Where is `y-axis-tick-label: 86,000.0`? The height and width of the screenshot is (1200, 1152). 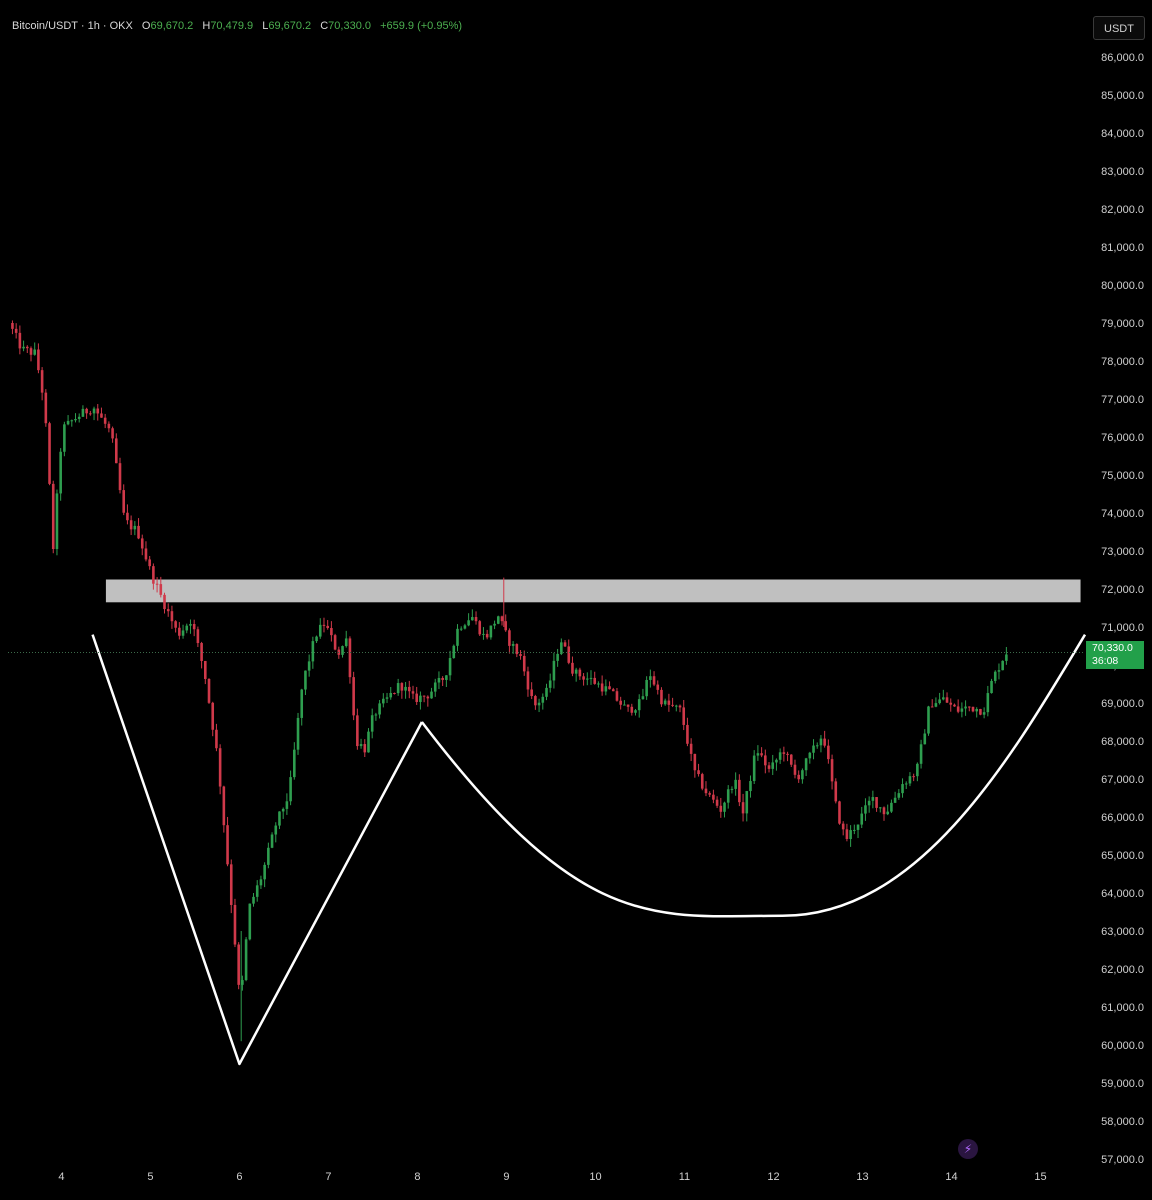 y-axis-tick-label: 86,000.0 is located at coordinates (1122, 58).